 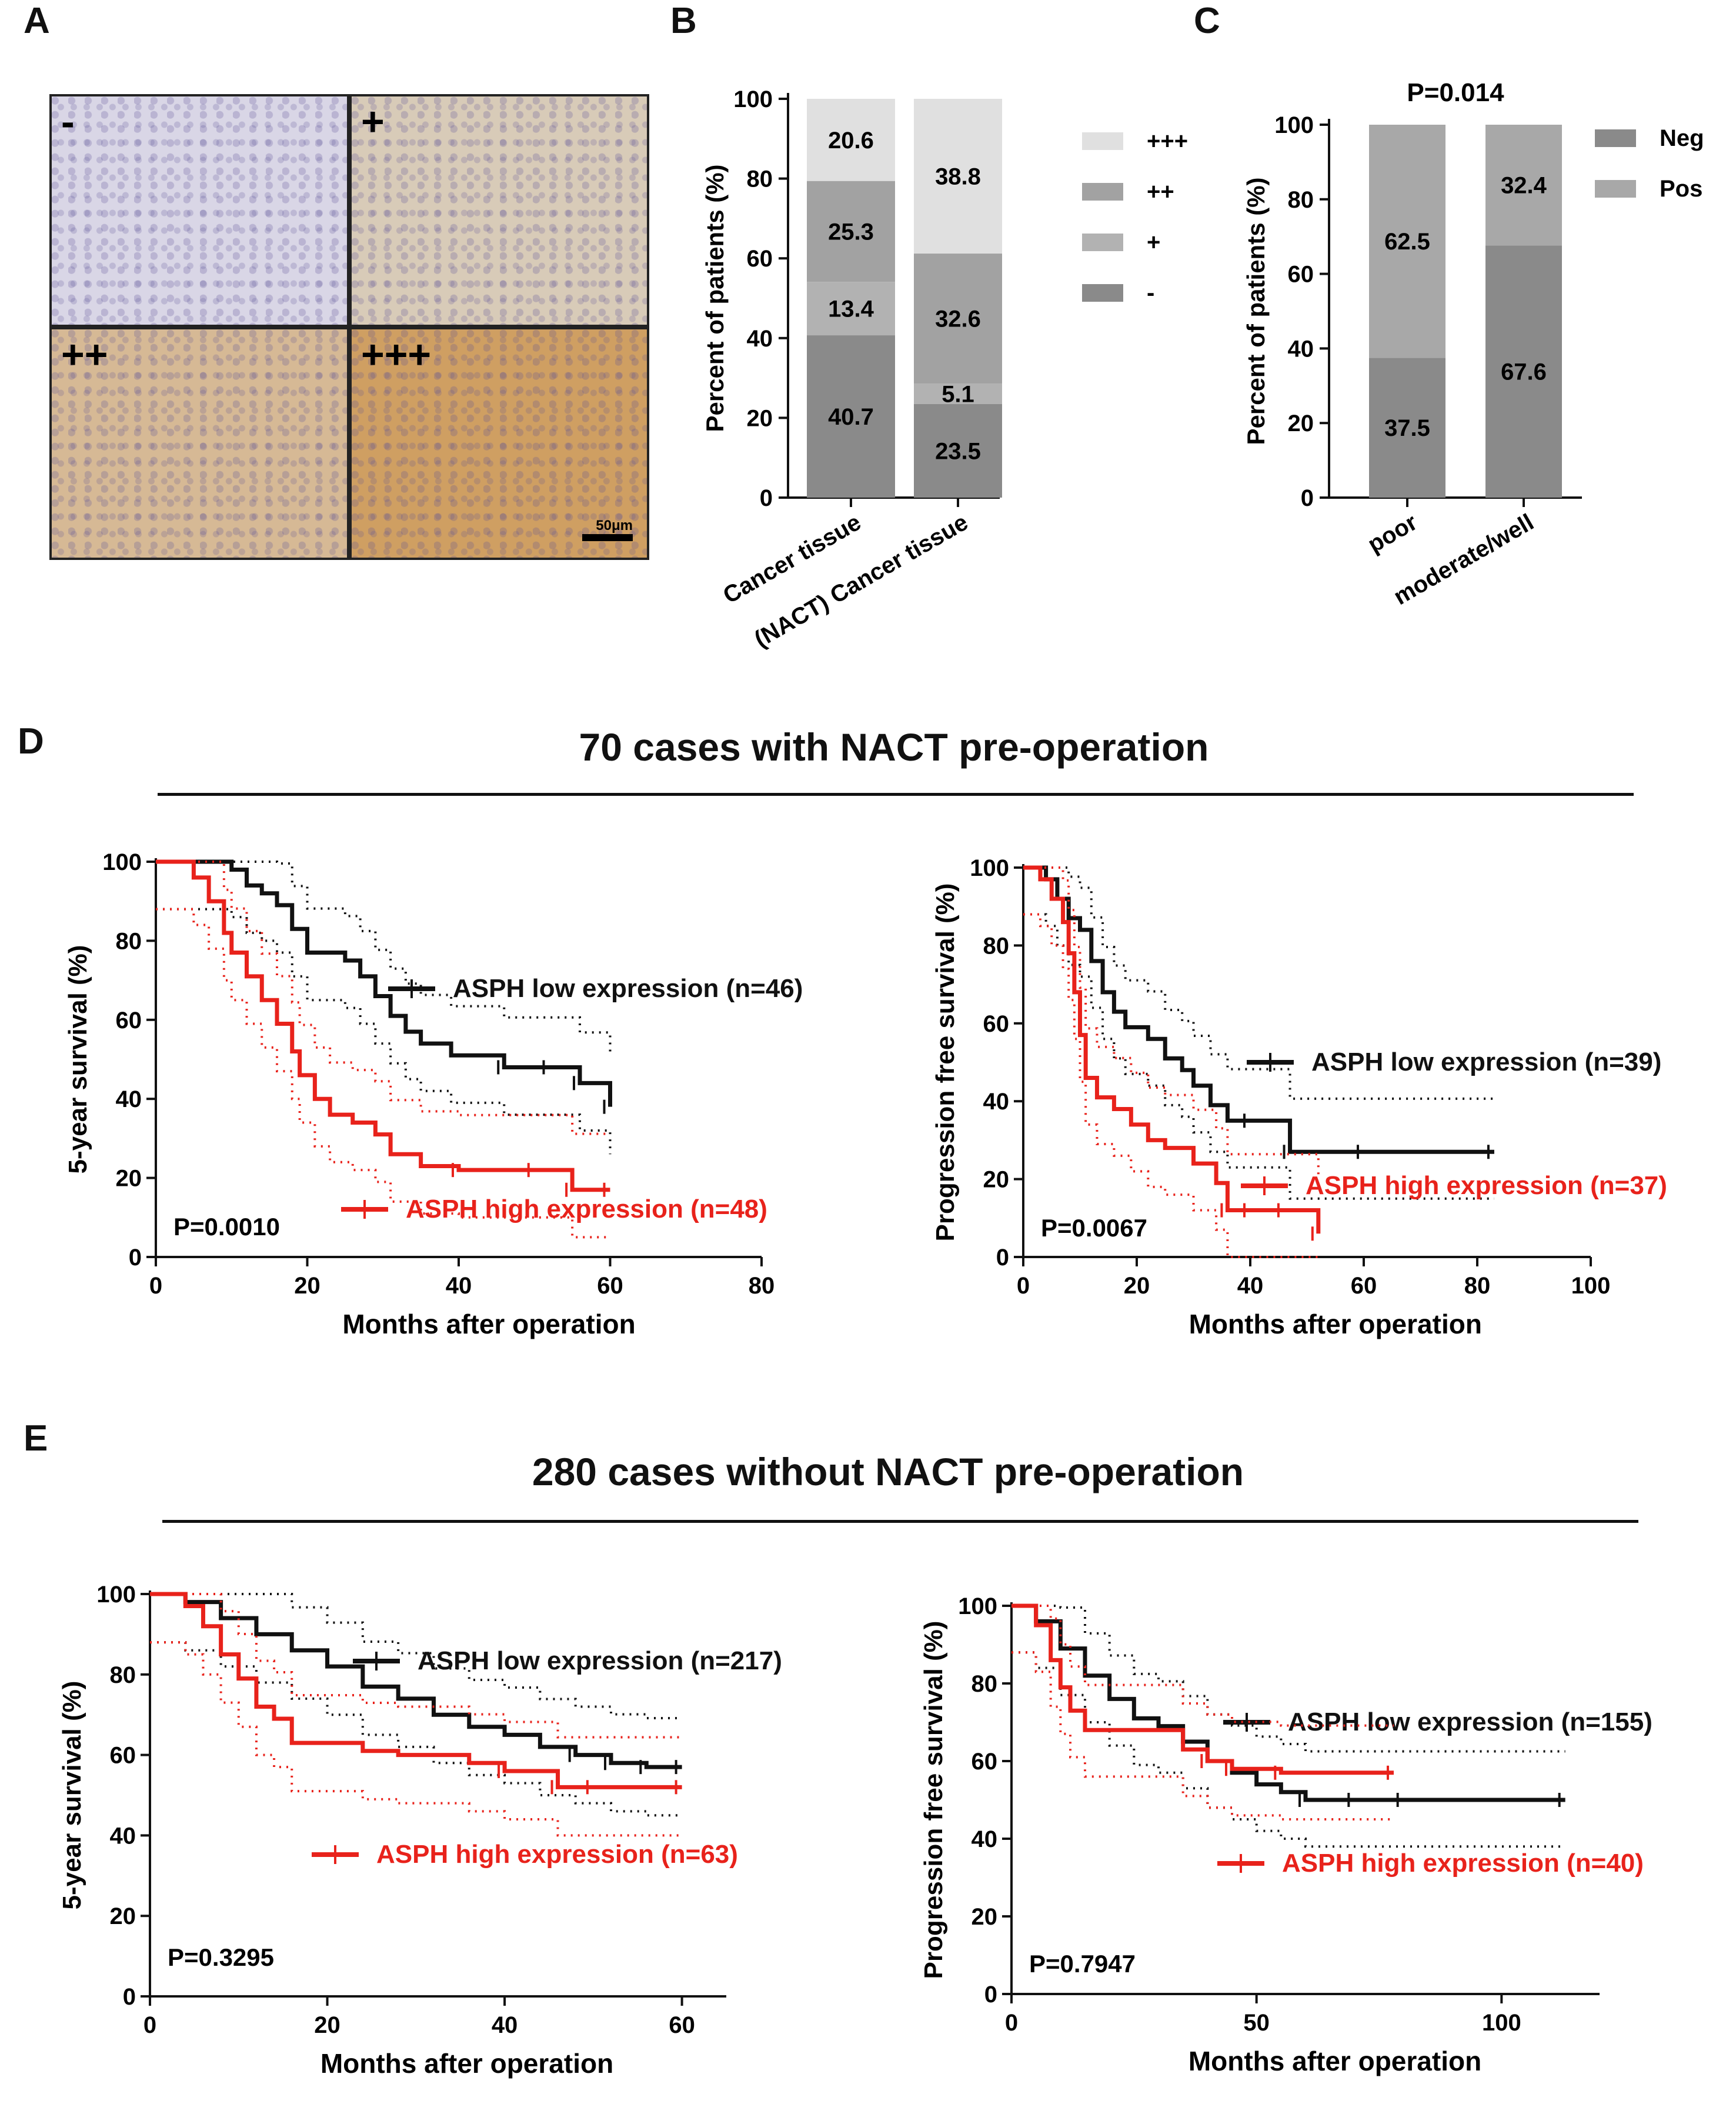 What do you see at coordinates (1470, 1722) in the screenshot?
I see `legend-label: ASPH low expression (n=155)` at bounding box center [1470, 1722].